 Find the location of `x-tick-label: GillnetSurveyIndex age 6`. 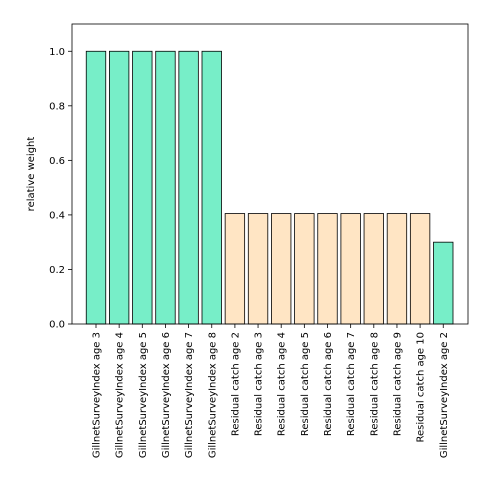

x-tick-label: GillnetSurveyIndex age 6 is located at coordinates (166, 395).